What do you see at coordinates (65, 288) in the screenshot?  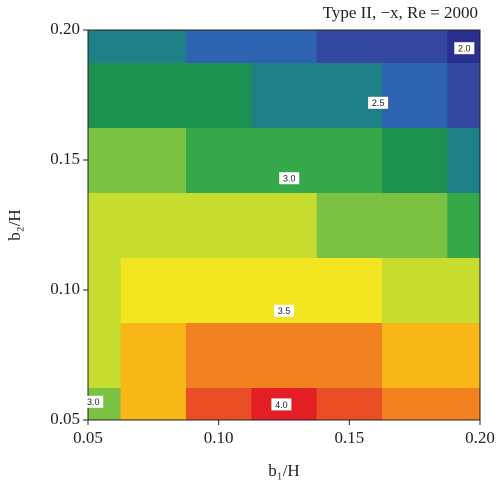 I see `y-tick-label: 0.10` at bounding box center [65, 288].